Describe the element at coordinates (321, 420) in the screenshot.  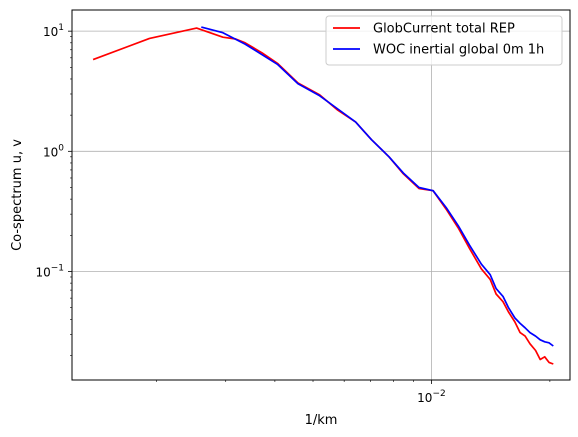
I see `x-axis-label: 1/km` at that location.